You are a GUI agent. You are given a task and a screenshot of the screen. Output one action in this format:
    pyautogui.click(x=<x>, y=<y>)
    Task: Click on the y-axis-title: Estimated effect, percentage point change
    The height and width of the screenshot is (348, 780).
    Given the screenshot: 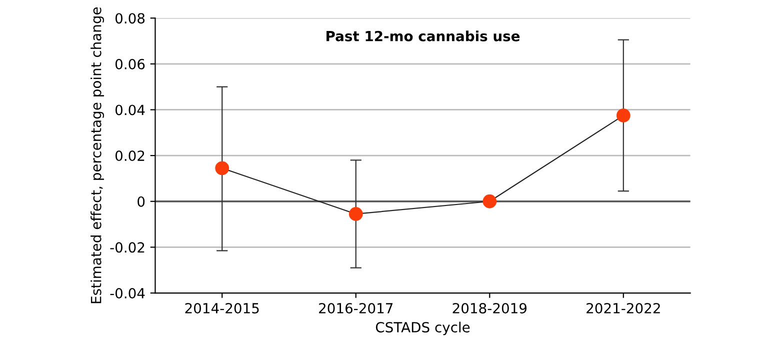 What is the action you would take?
    pyautogui.click(x=97, y=155)
    